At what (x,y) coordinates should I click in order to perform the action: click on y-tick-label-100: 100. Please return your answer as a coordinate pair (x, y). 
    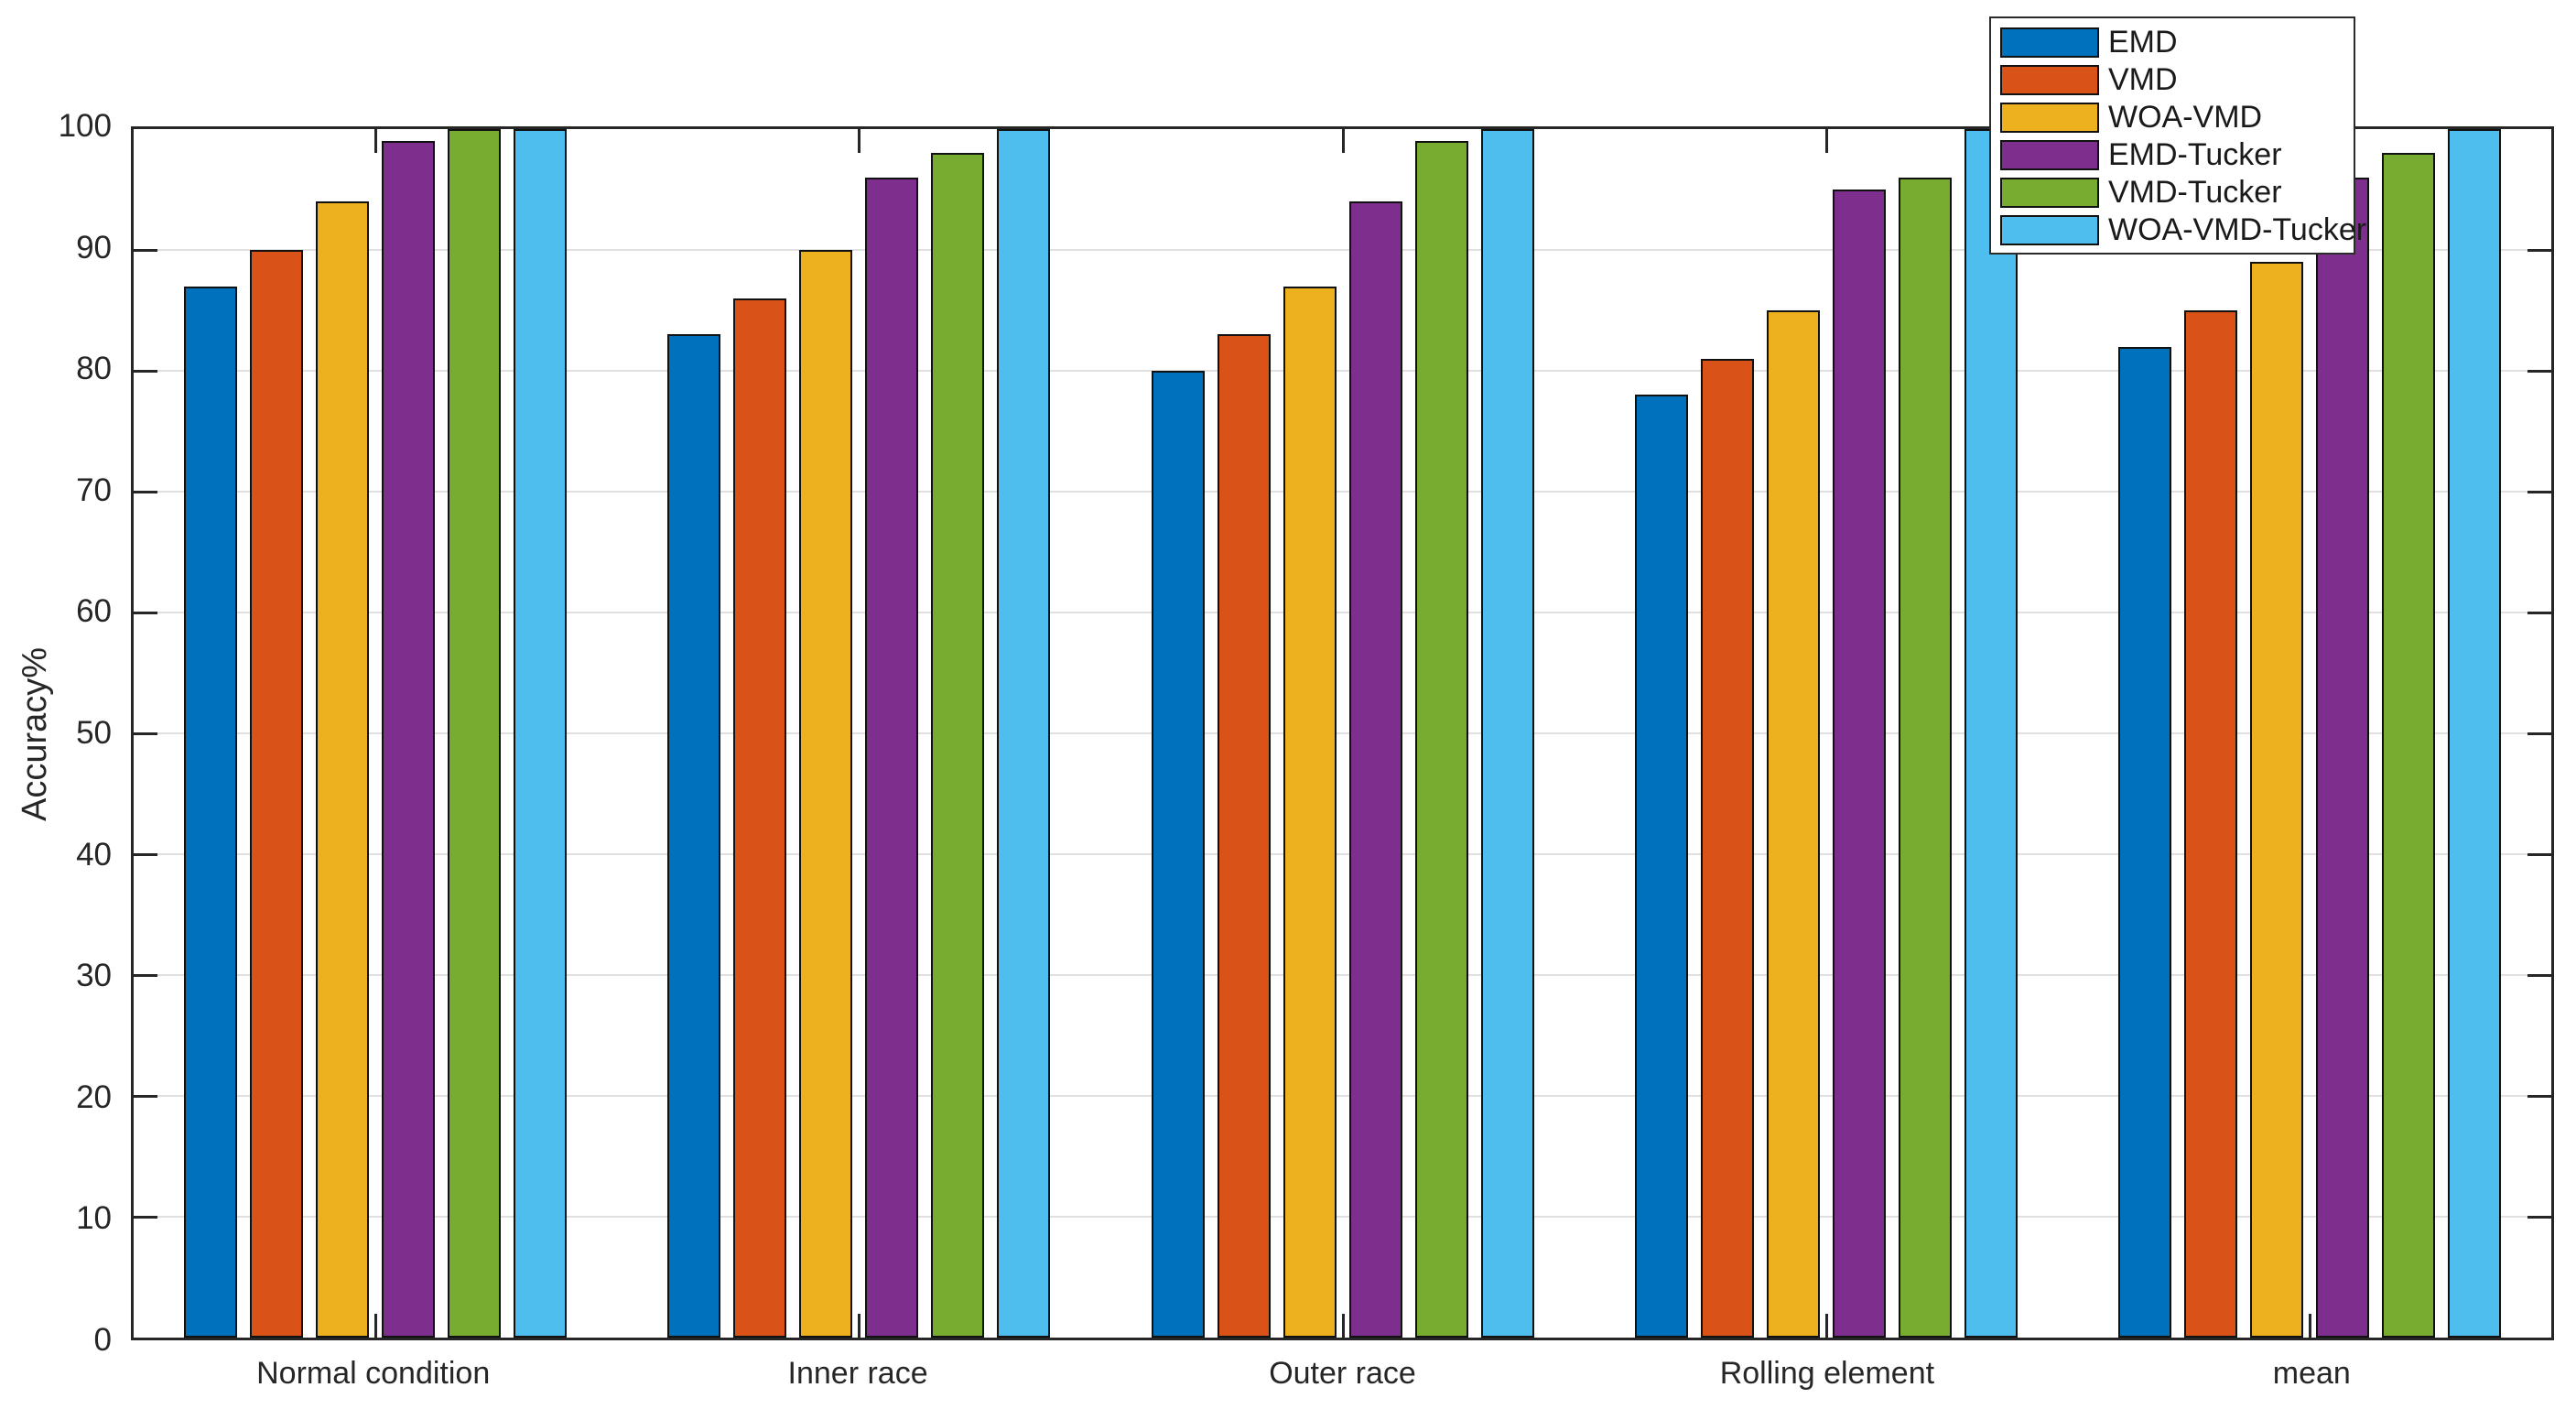
    Looking at the image, I should click on (85, 126).